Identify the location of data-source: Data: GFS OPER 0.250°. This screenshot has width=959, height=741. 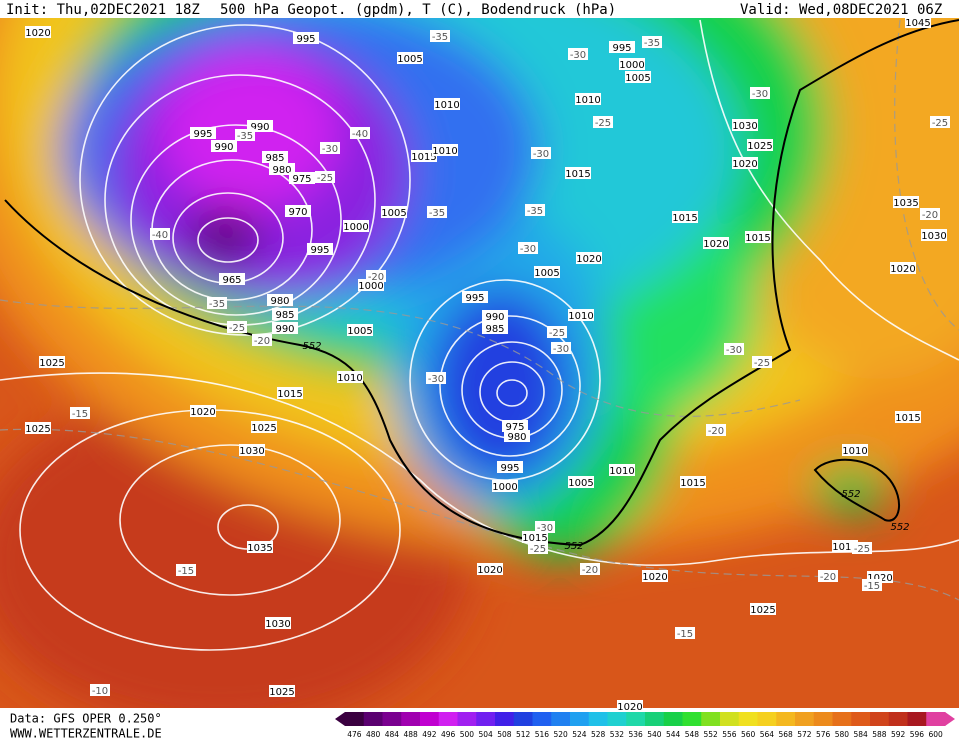
(86, 719).